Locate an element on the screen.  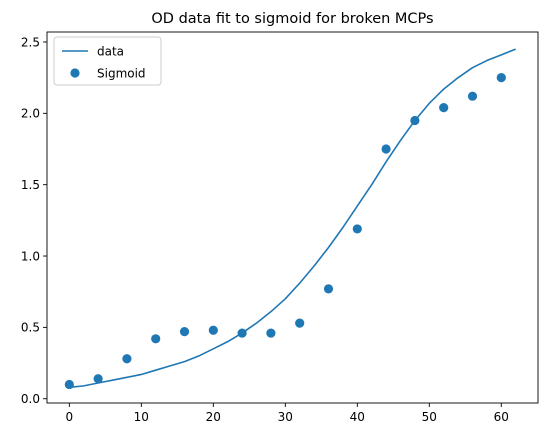
x-tick-label: 40 is located at coordinates (357, 417).